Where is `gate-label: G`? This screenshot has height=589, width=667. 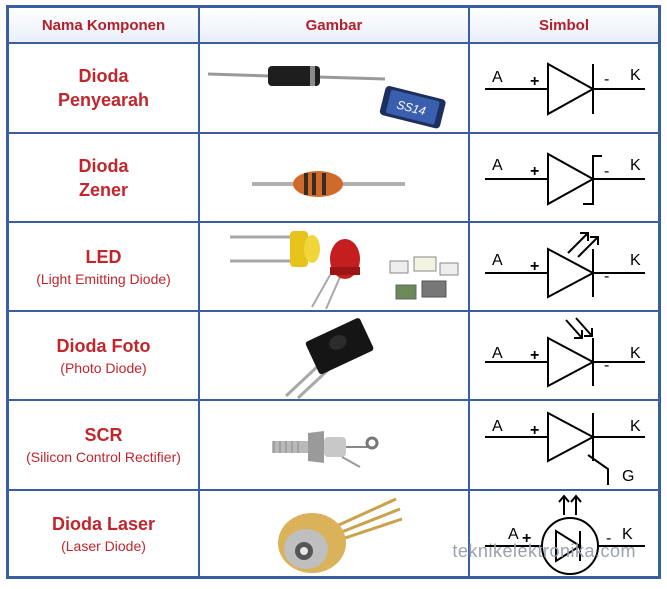 gate-label: G is located at coordinates (628, 476).